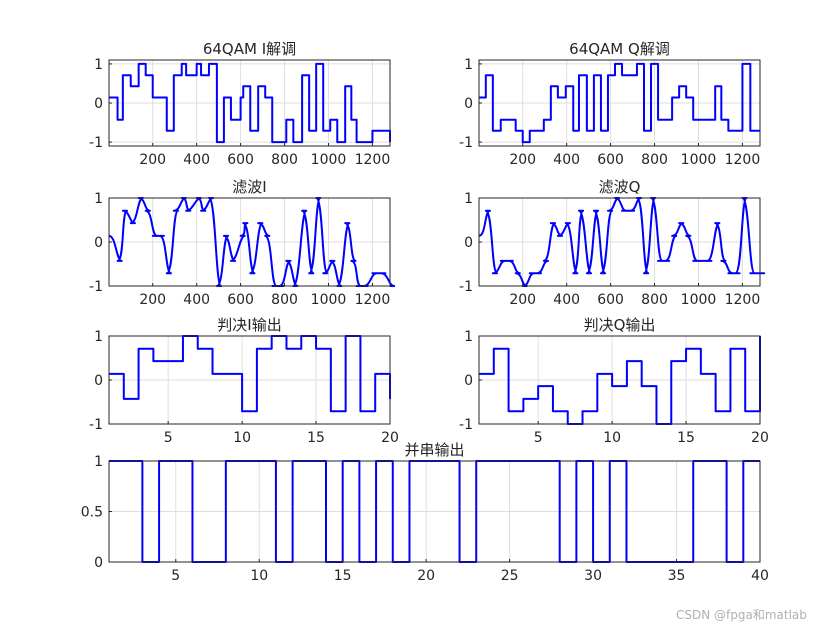 The width and height of the screenshot is (840, 630). What do you see at coordinates (620, 380) in the screenshot?
I see `series-line-Q-decision` at bounding box center [620, 380].